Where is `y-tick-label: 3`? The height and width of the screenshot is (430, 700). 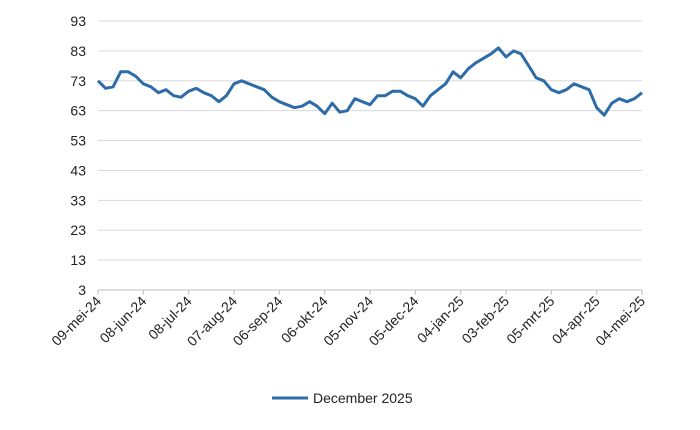 y-tick-label: 3 is located at coordinates (82, 290).